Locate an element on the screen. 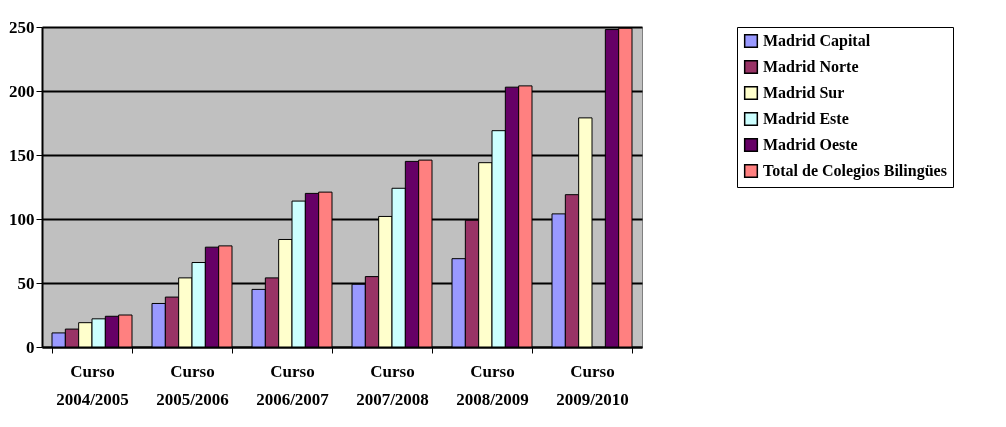  y-tick-label: 50 is located at coordinates (26, 283).